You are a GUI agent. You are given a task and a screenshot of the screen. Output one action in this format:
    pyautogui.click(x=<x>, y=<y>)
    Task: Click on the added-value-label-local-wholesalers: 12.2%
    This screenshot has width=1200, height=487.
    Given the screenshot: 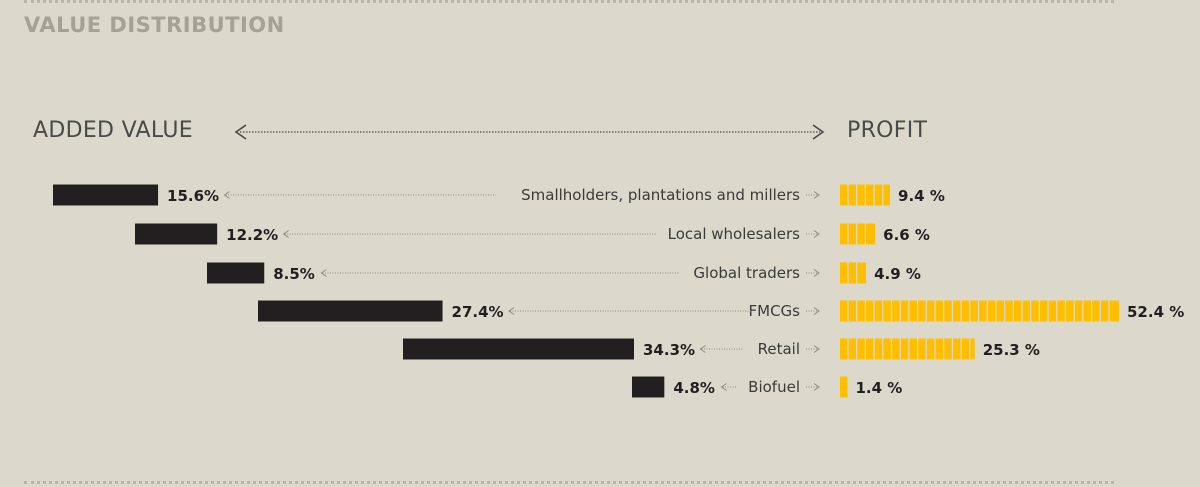 What is the action you would take?
    pyautogui.click(x=252, y=235)
    